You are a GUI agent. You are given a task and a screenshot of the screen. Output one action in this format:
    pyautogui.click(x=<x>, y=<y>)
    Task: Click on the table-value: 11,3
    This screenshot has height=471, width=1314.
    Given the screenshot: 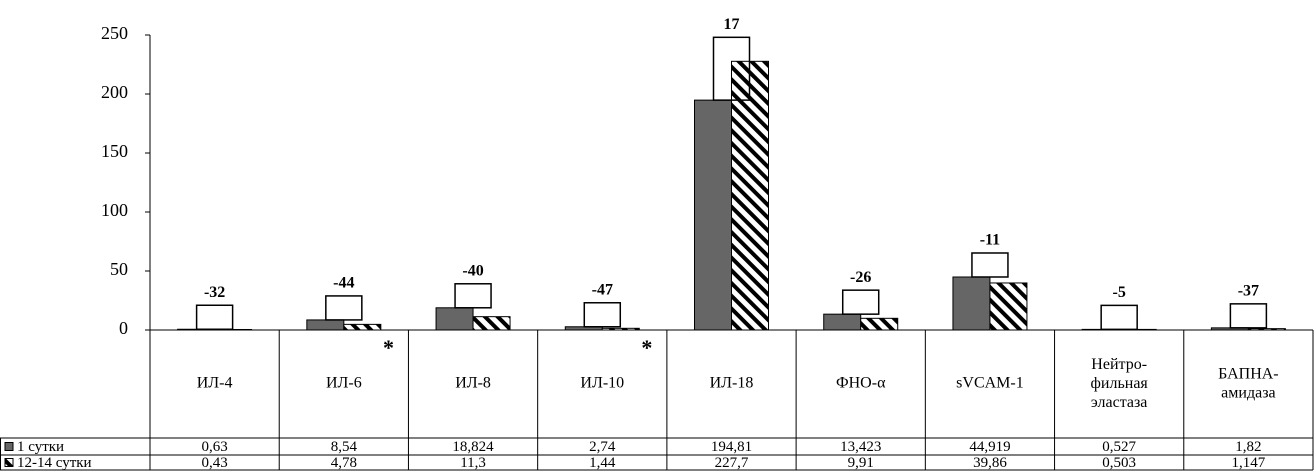 What is the action you would take?
    pyautogui.click(x=473, y=463)
    